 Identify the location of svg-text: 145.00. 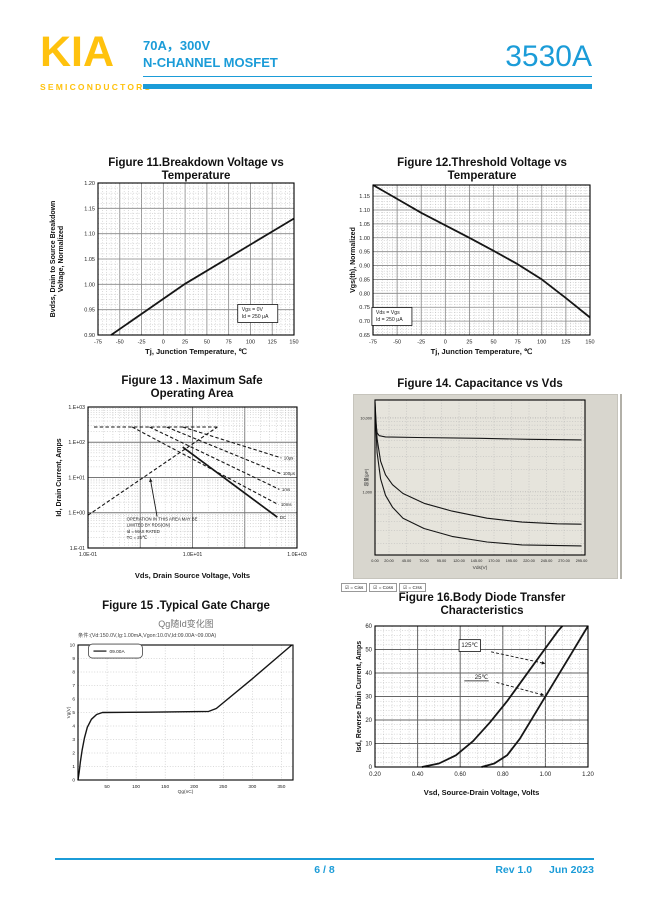
(477, 561).